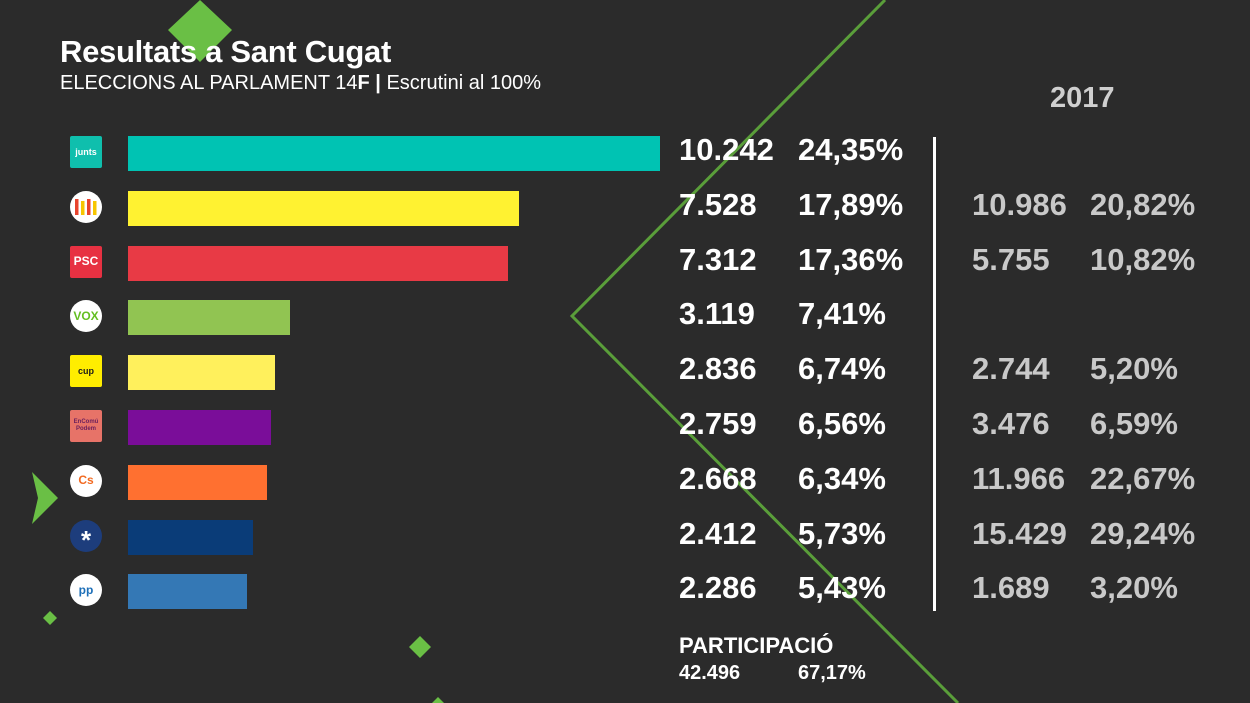  Describe the element at coordinates (726, 149) in the screenshot. I see `party-votes: 10.242` at that location.